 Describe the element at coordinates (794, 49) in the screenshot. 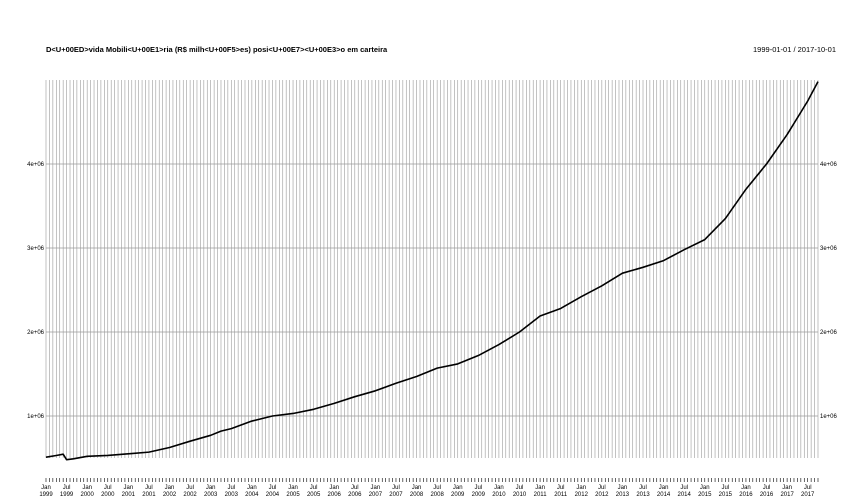

I see `date-range-label: 1999-01-01 / 2017-10-01` at that location.